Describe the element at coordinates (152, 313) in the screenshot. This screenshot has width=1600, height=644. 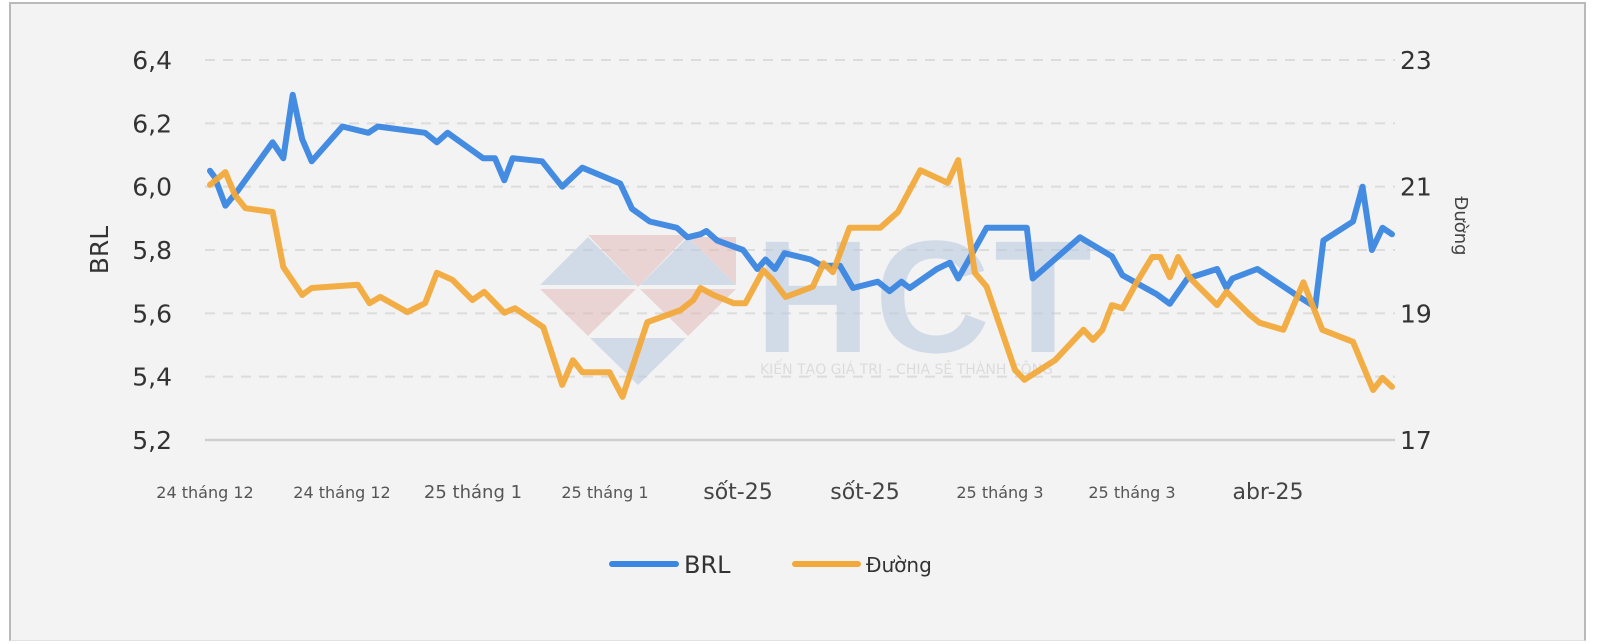
I see `y-tick-label: 5,6` at that location.